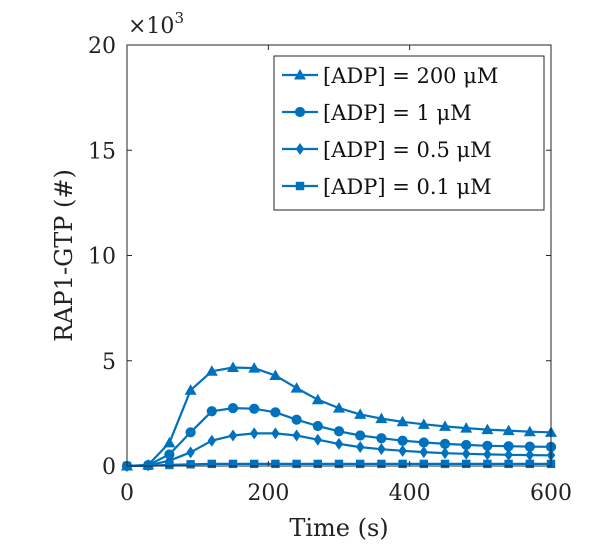 This screenshot has height=557, width=598. What do you see at coordinates (551, 493) in the screenshot?
I see `x-tick-label: 600` at bounding box center [551, 493].